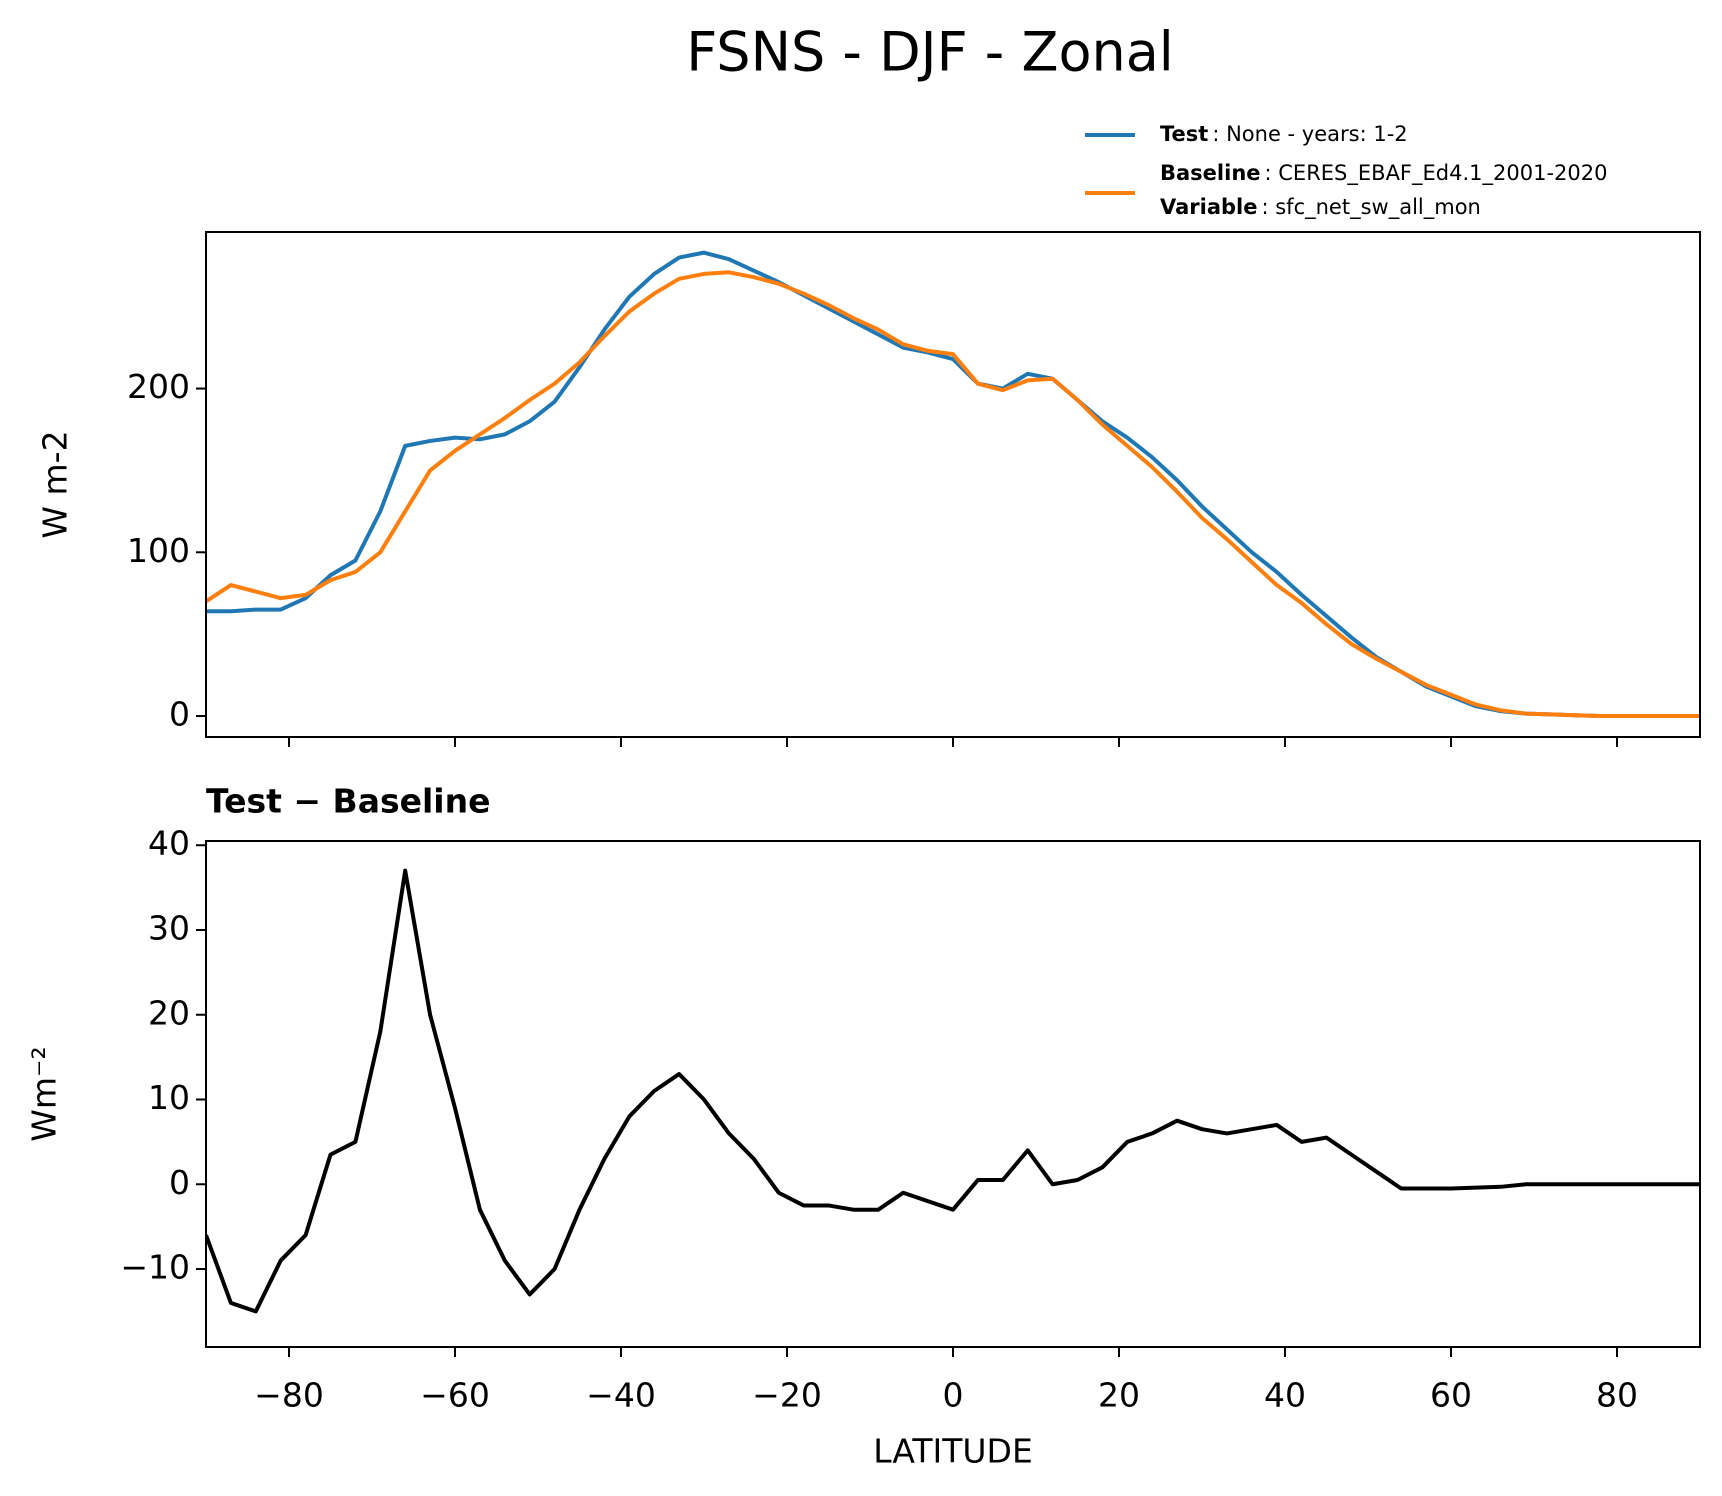 The image size is (1722, 1496). What do you see at coordinates (1436, 173) in the screenshot?
I see `legend-text: : CERES_EBAF_Ed4.1_2001-2020` at bounding box center [1436, 173].